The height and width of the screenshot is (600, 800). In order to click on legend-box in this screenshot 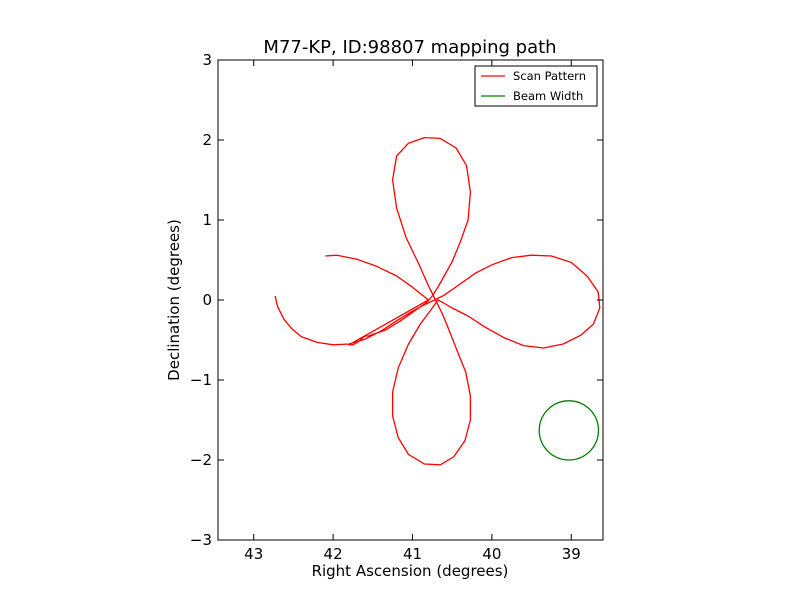, I will do `click(536, 86)`.